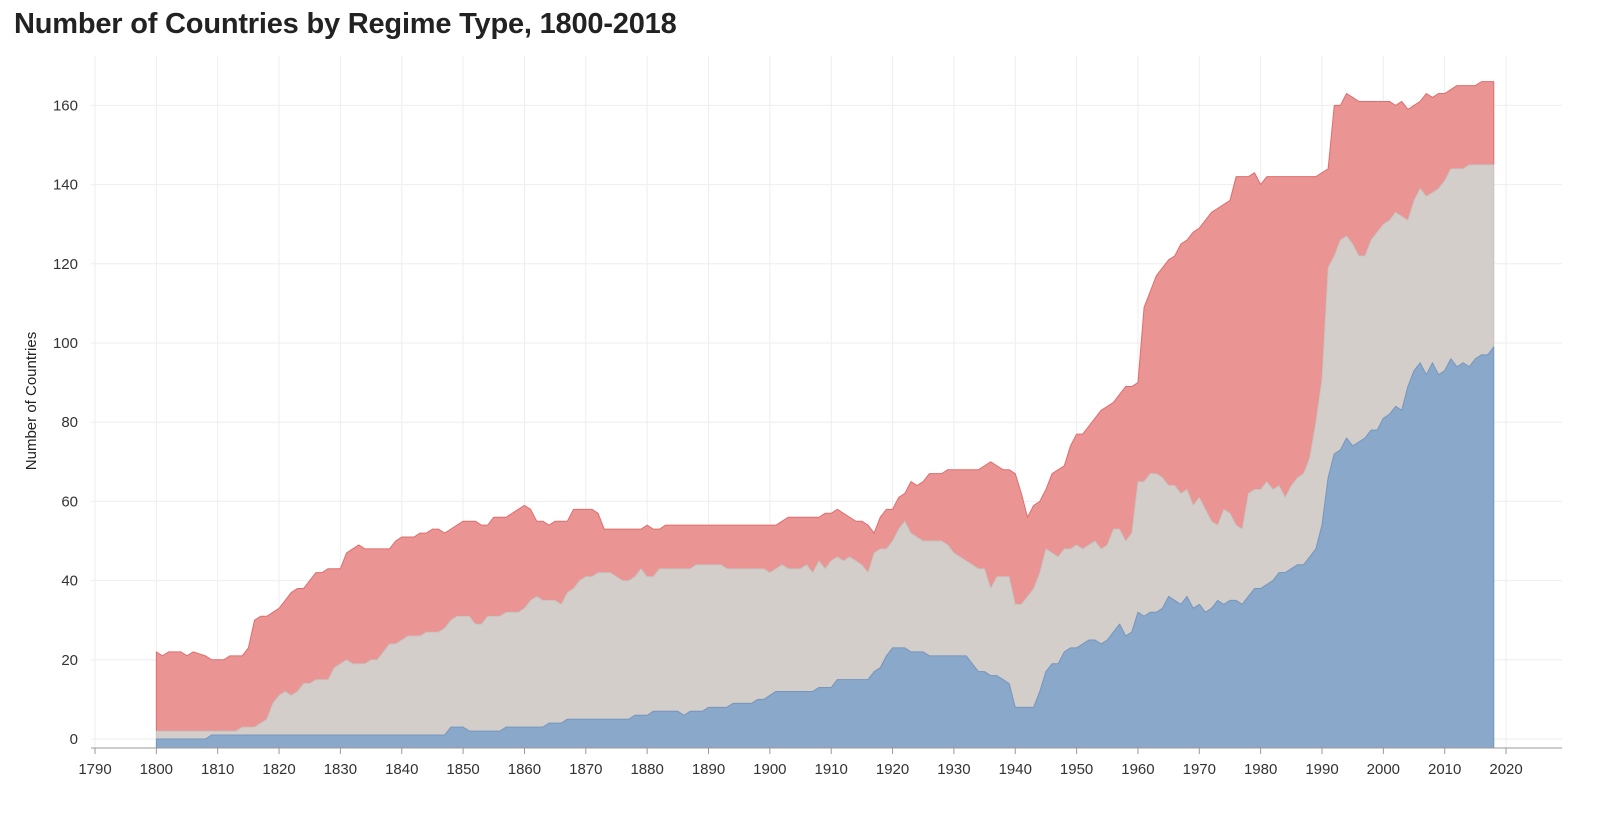 The height and width of the screenshot is (815, 1600). Describe the element at coordinates (462, 769) in the screenshot. I see `x-tick-label: 1850` at that location.